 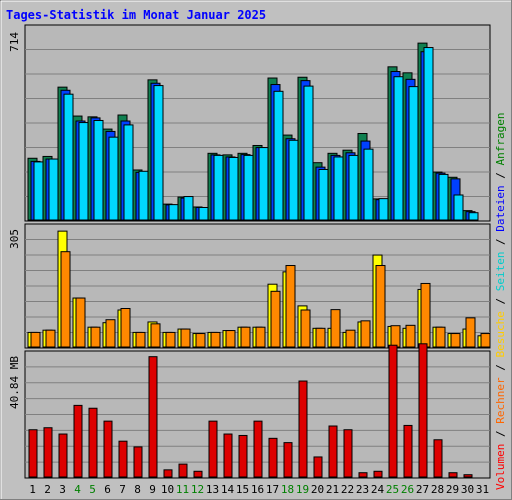 I want to click on day-label: 2, so click(x=47, y=489).